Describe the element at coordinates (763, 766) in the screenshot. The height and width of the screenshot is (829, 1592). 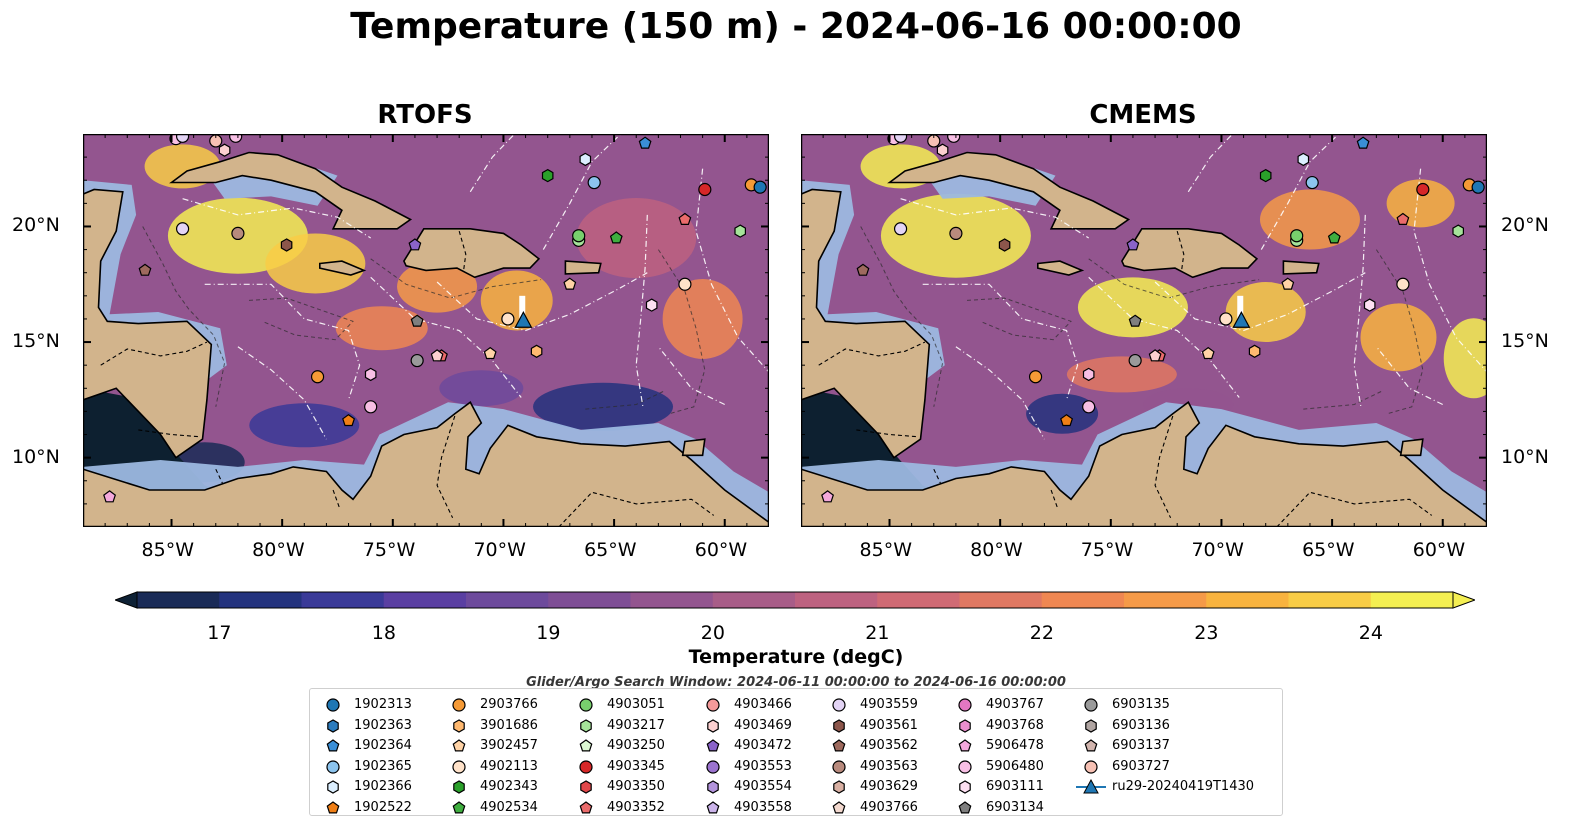
I see `legend-label: 4903553` at that location.